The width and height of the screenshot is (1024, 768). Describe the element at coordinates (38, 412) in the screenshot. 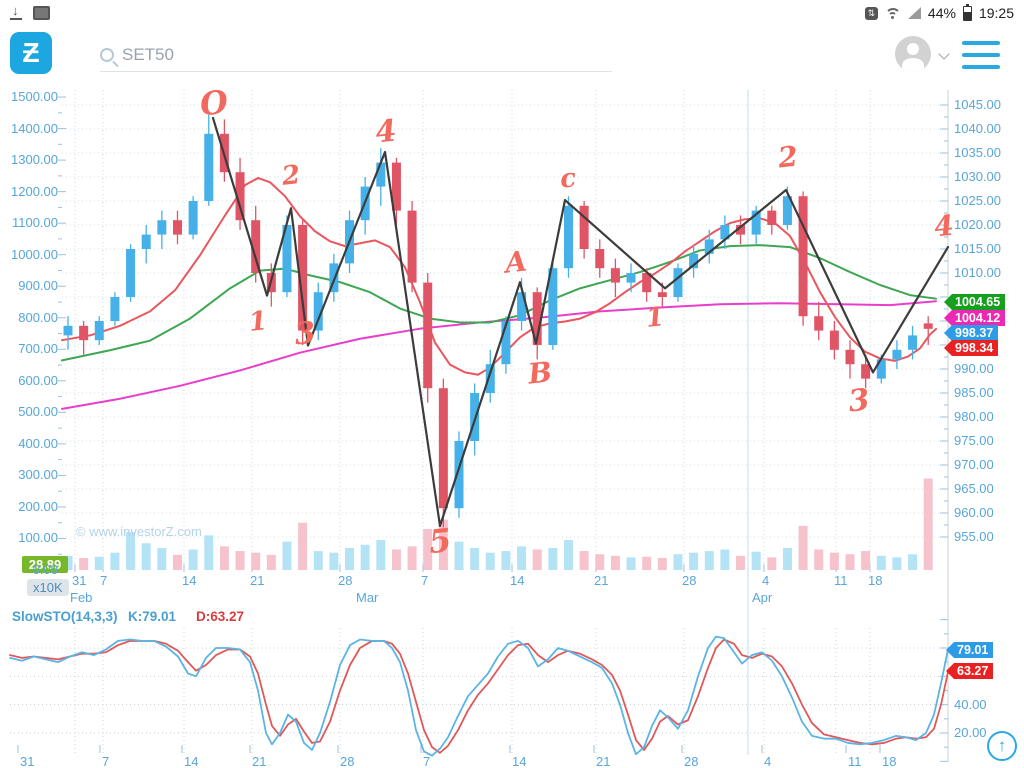

I see `left-axis-label: 500.00` at that location.